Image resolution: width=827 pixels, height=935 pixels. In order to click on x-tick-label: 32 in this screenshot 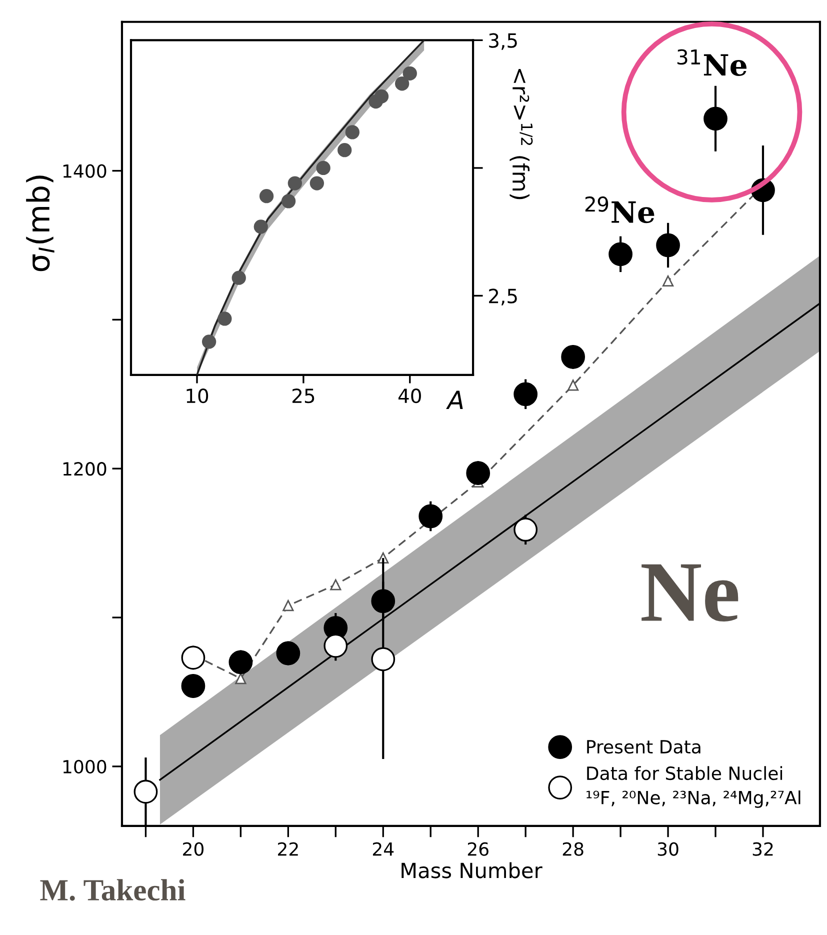, I will do `click(762, 849)`.